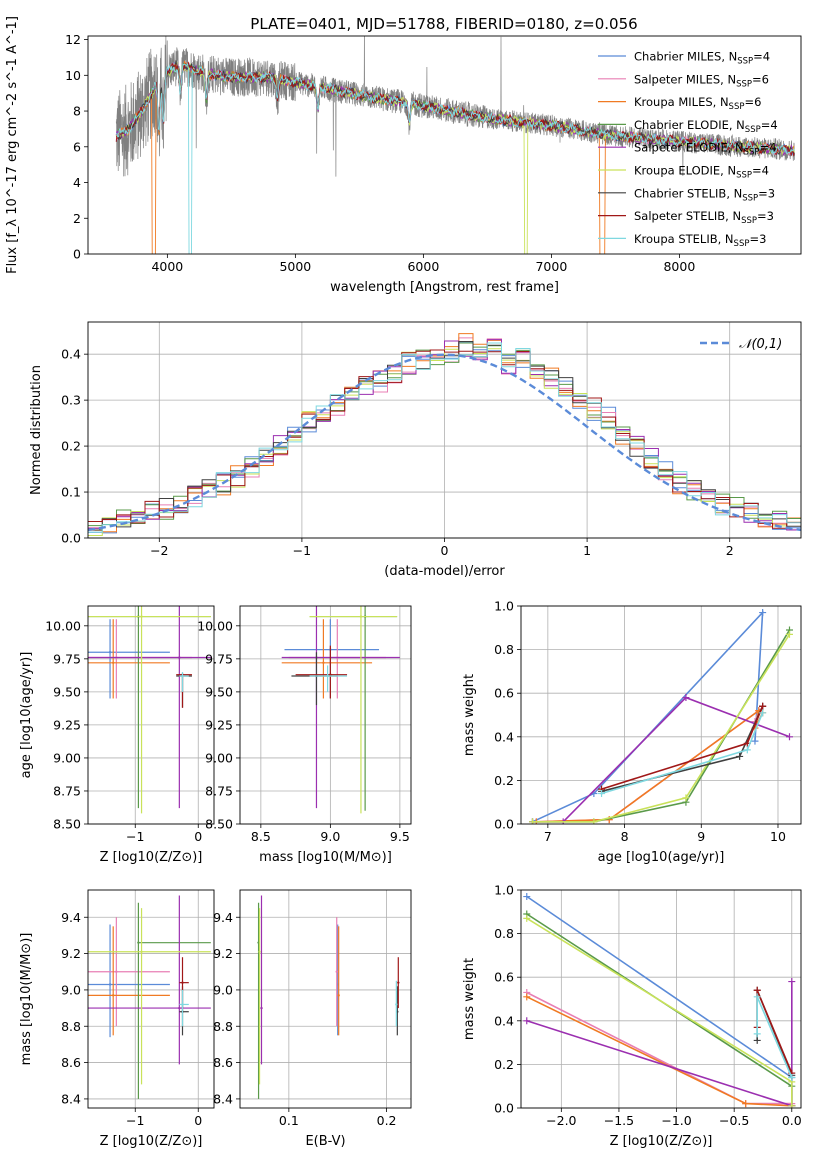  What do you see at coordinates (26, 999) in the screenshot?
I see `y-axis-label: mass [log10(M/M⊙)]` at bounding box center [26, 999].